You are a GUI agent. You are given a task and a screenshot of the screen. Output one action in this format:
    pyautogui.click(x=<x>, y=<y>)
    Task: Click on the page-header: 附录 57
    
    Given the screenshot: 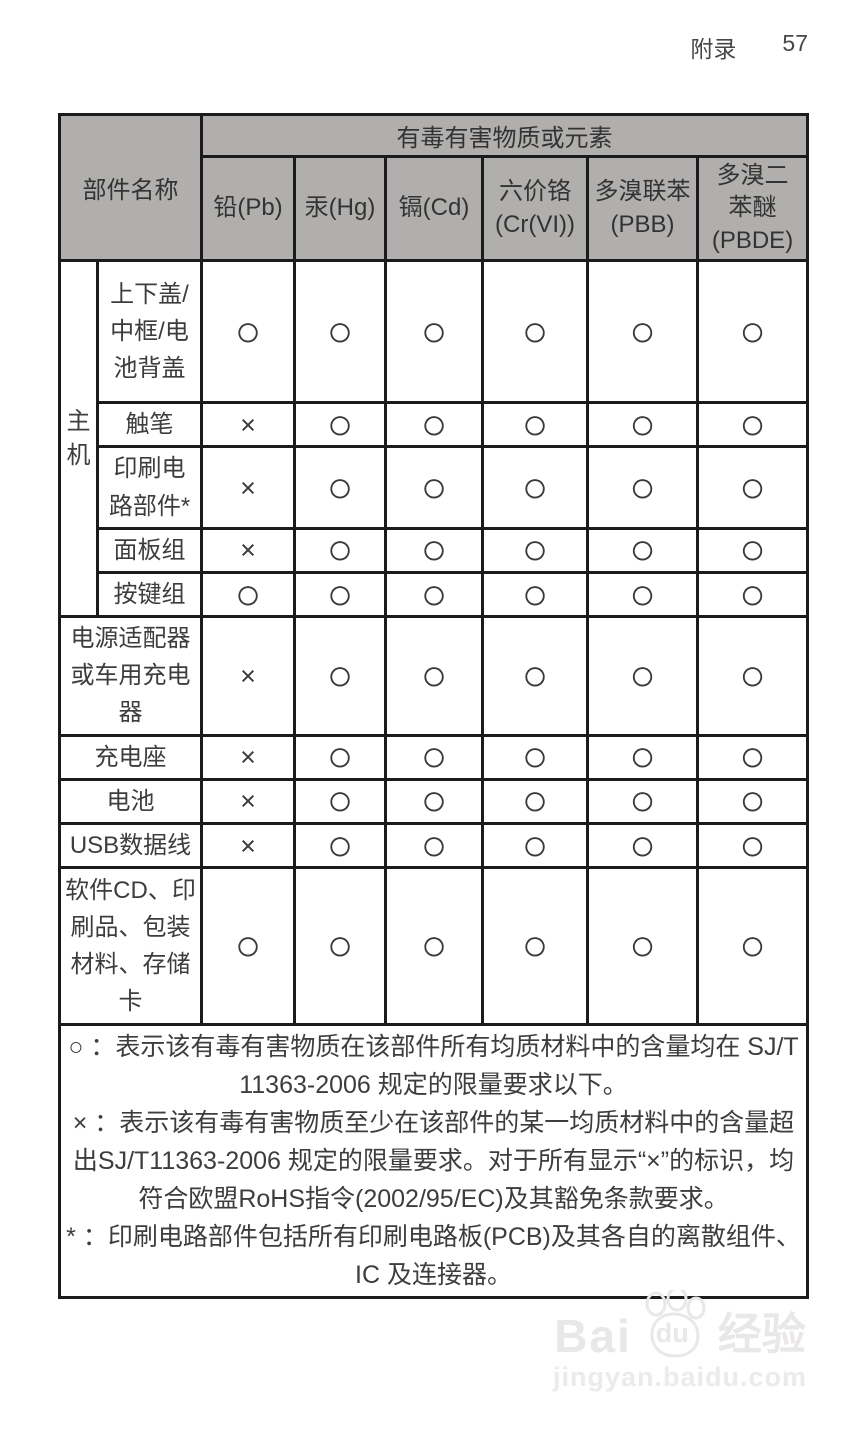 What is the action you would take?
    pyautogui.click(x=749, y=47)
    